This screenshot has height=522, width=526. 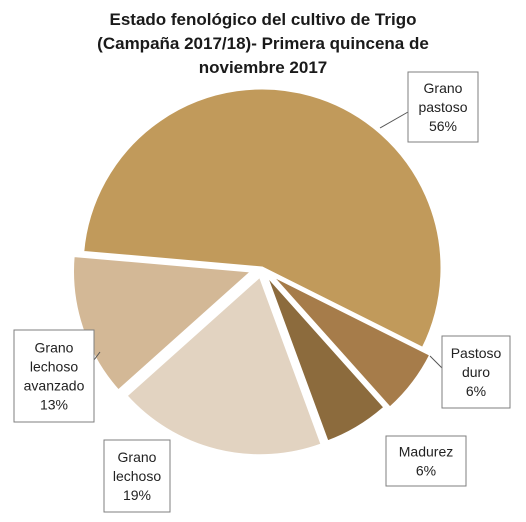 What do you see at coordinates (54, 405) in the screenshot?
I see `data-label-value: 13%` at bounding box center [54, 405].